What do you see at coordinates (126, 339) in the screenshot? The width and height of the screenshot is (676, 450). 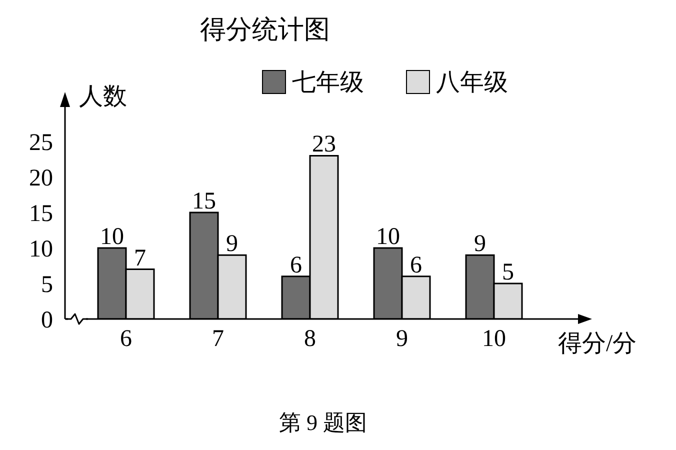 I see `x-tick-label: 6` at bounding box center [126, 339].